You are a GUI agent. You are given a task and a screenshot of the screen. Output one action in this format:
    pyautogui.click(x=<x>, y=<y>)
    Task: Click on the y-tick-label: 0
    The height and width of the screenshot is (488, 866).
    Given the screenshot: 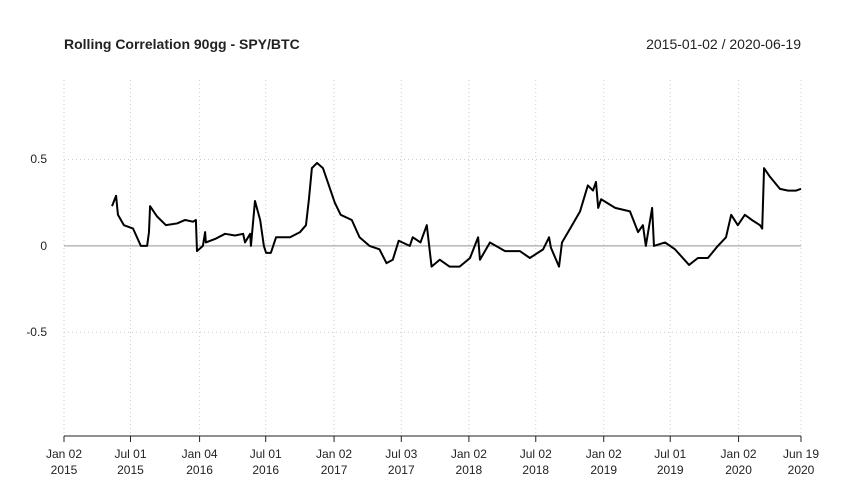 What is the action you would take?
    pyautogui.click(x=43, y=245)
    